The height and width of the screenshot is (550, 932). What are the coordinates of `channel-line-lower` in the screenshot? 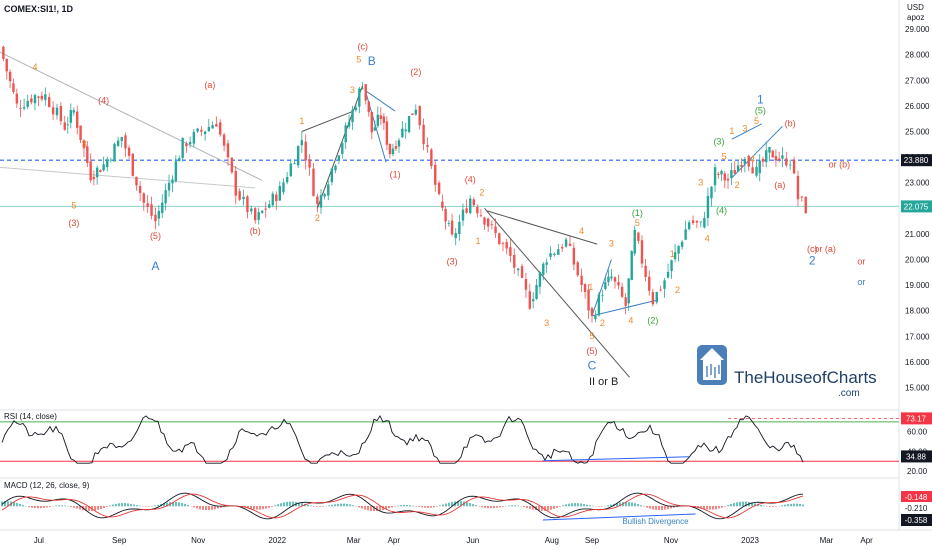 It's located at (557, 292).